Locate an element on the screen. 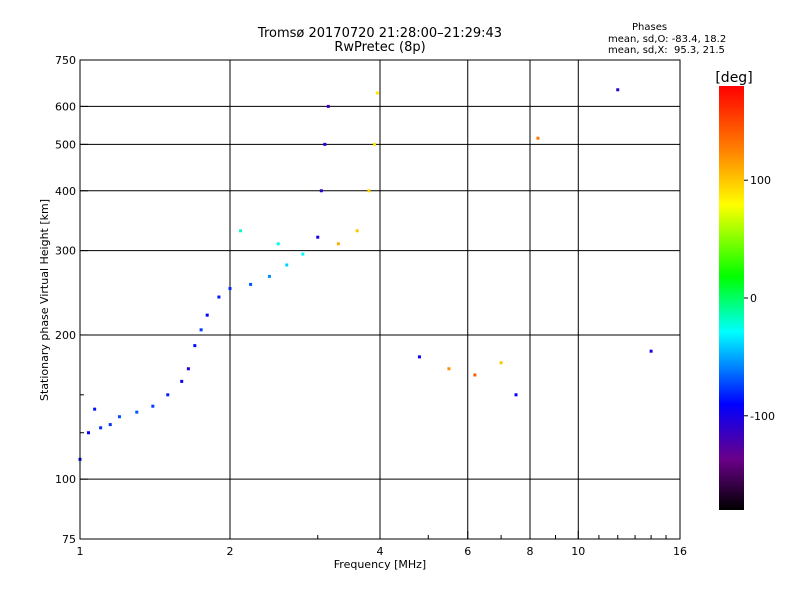 The image size is (800, 600). y-tick-label: 400 is located at coordinates (65, 191).